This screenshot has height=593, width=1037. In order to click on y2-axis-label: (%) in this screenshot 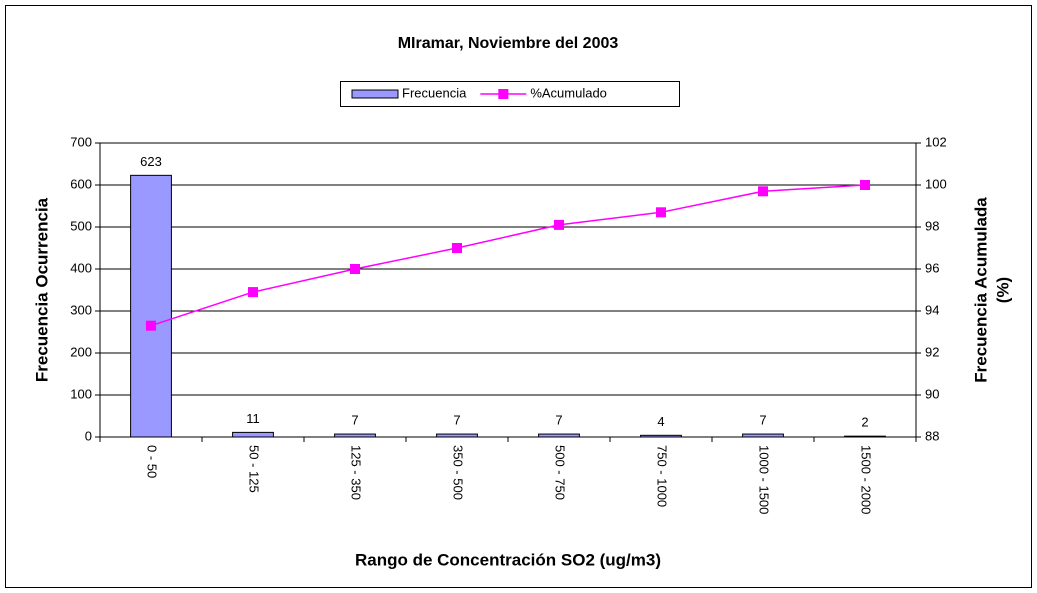, I will do `click(1002, 290)`.